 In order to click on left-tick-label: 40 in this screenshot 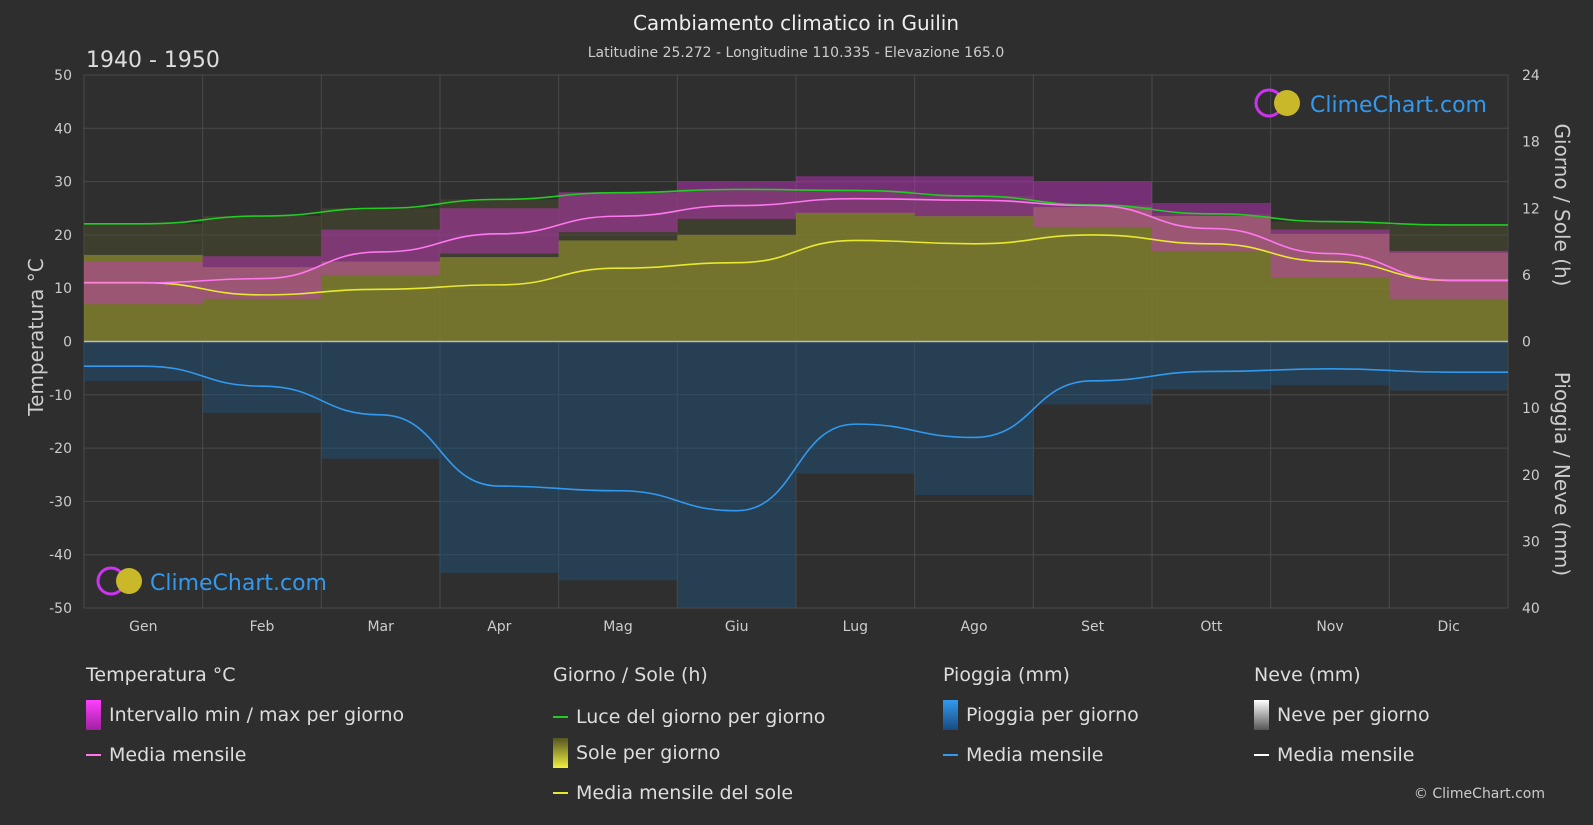, I will do `click(63, 129)`.